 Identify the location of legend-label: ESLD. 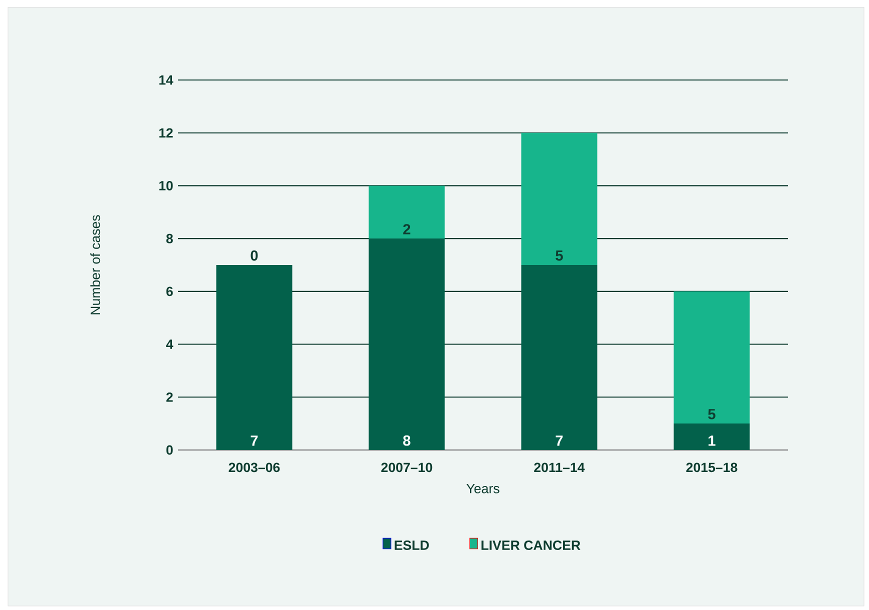
(411, 545).